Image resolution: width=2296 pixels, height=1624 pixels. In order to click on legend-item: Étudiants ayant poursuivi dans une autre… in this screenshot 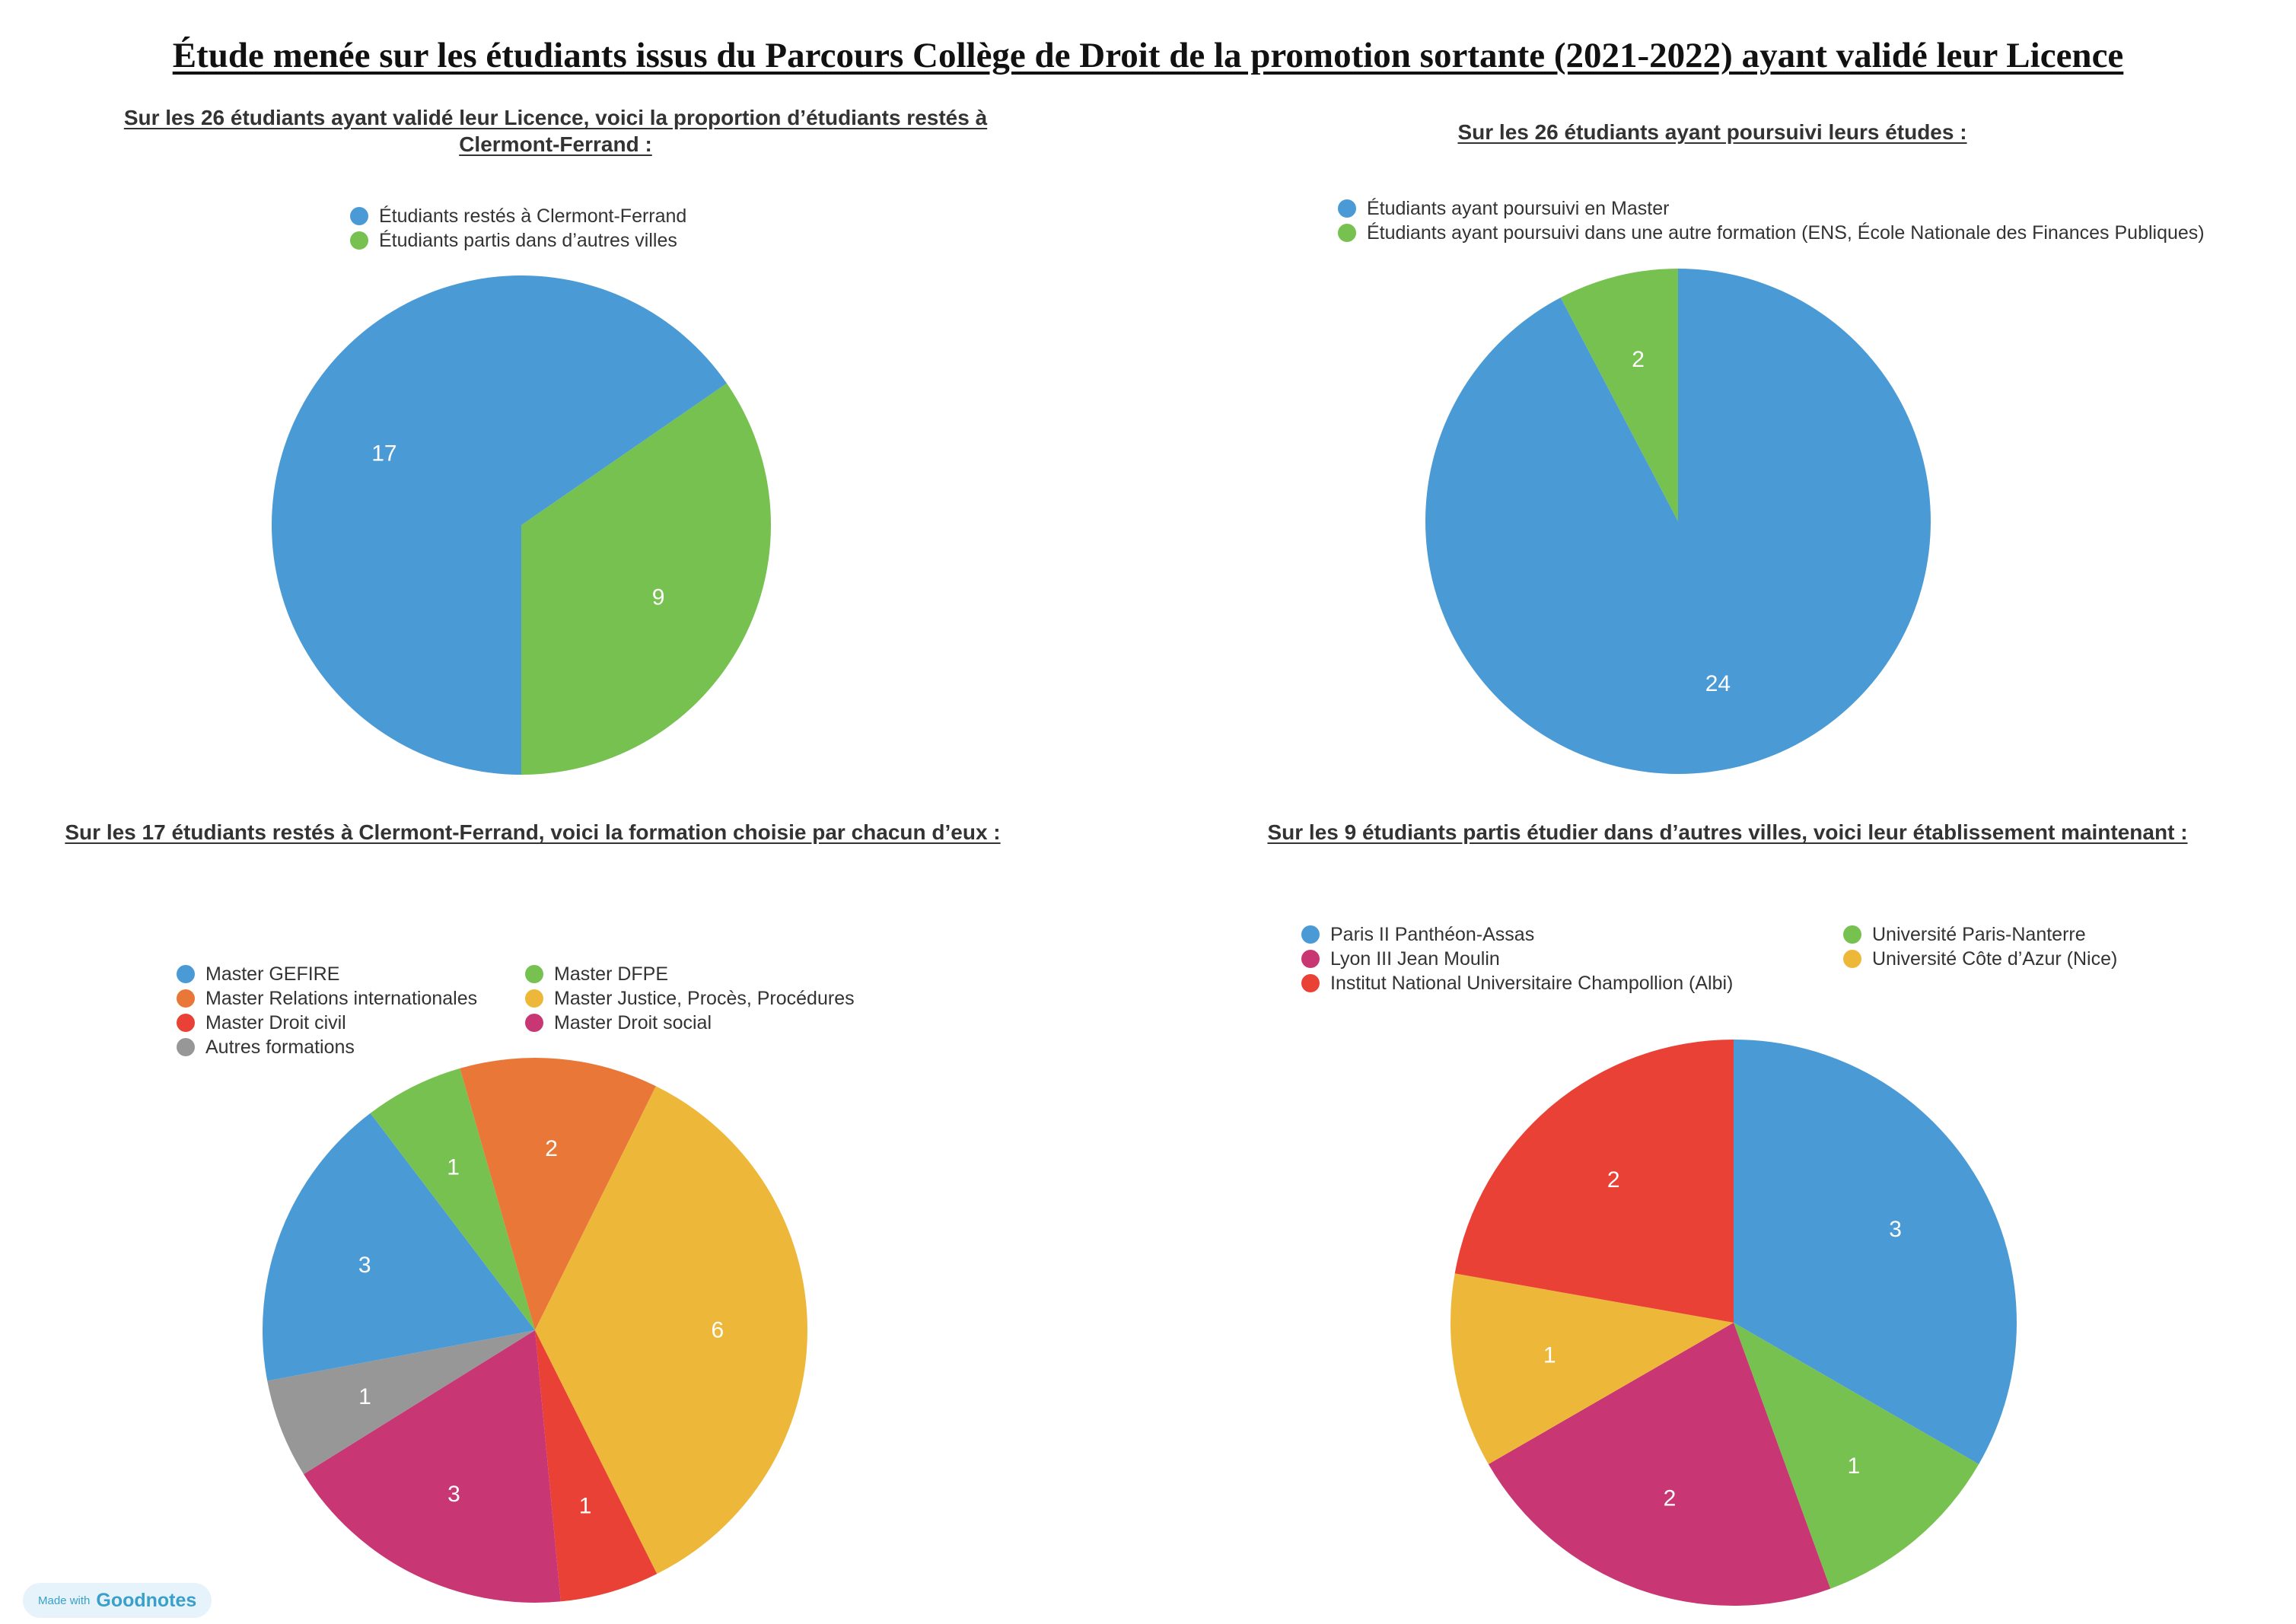, I will do `click(1771, 233)`.